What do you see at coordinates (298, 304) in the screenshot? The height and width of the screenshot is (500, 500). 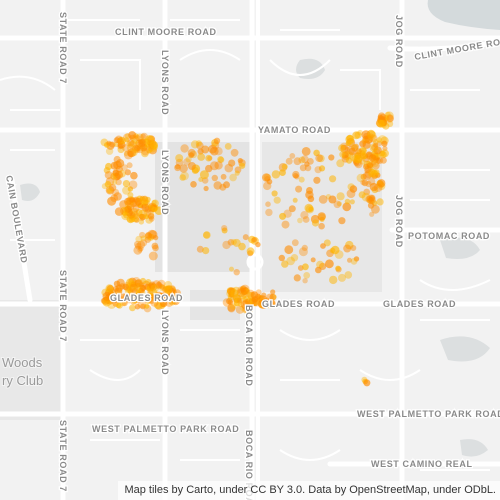 I see `road-label-glades-mid: GLADES ROAD` at bounding box center [298, 304].